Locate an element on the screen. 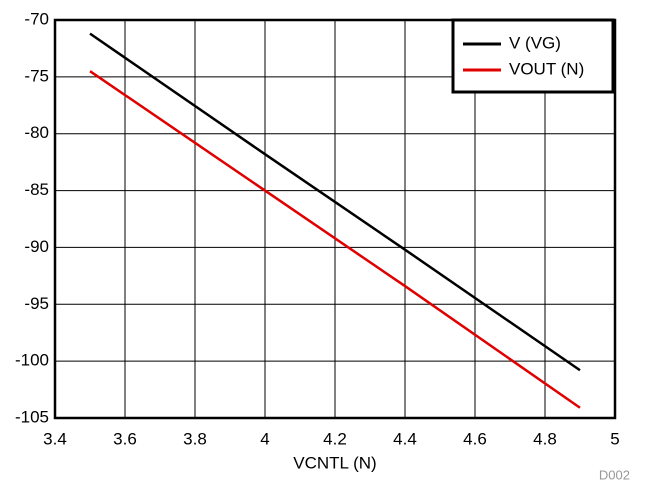 The width and height of the screenshot is (650, 487). legend-label: VOUT (N) is located at coordinates (546, 68).